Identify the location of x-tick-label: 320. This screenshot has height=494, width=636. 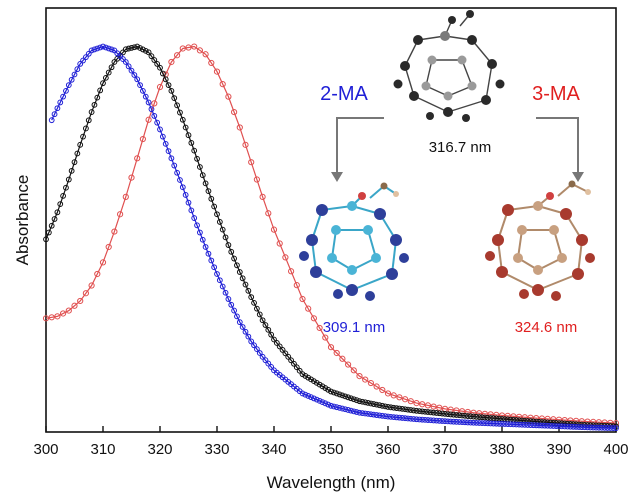
(159, 449).